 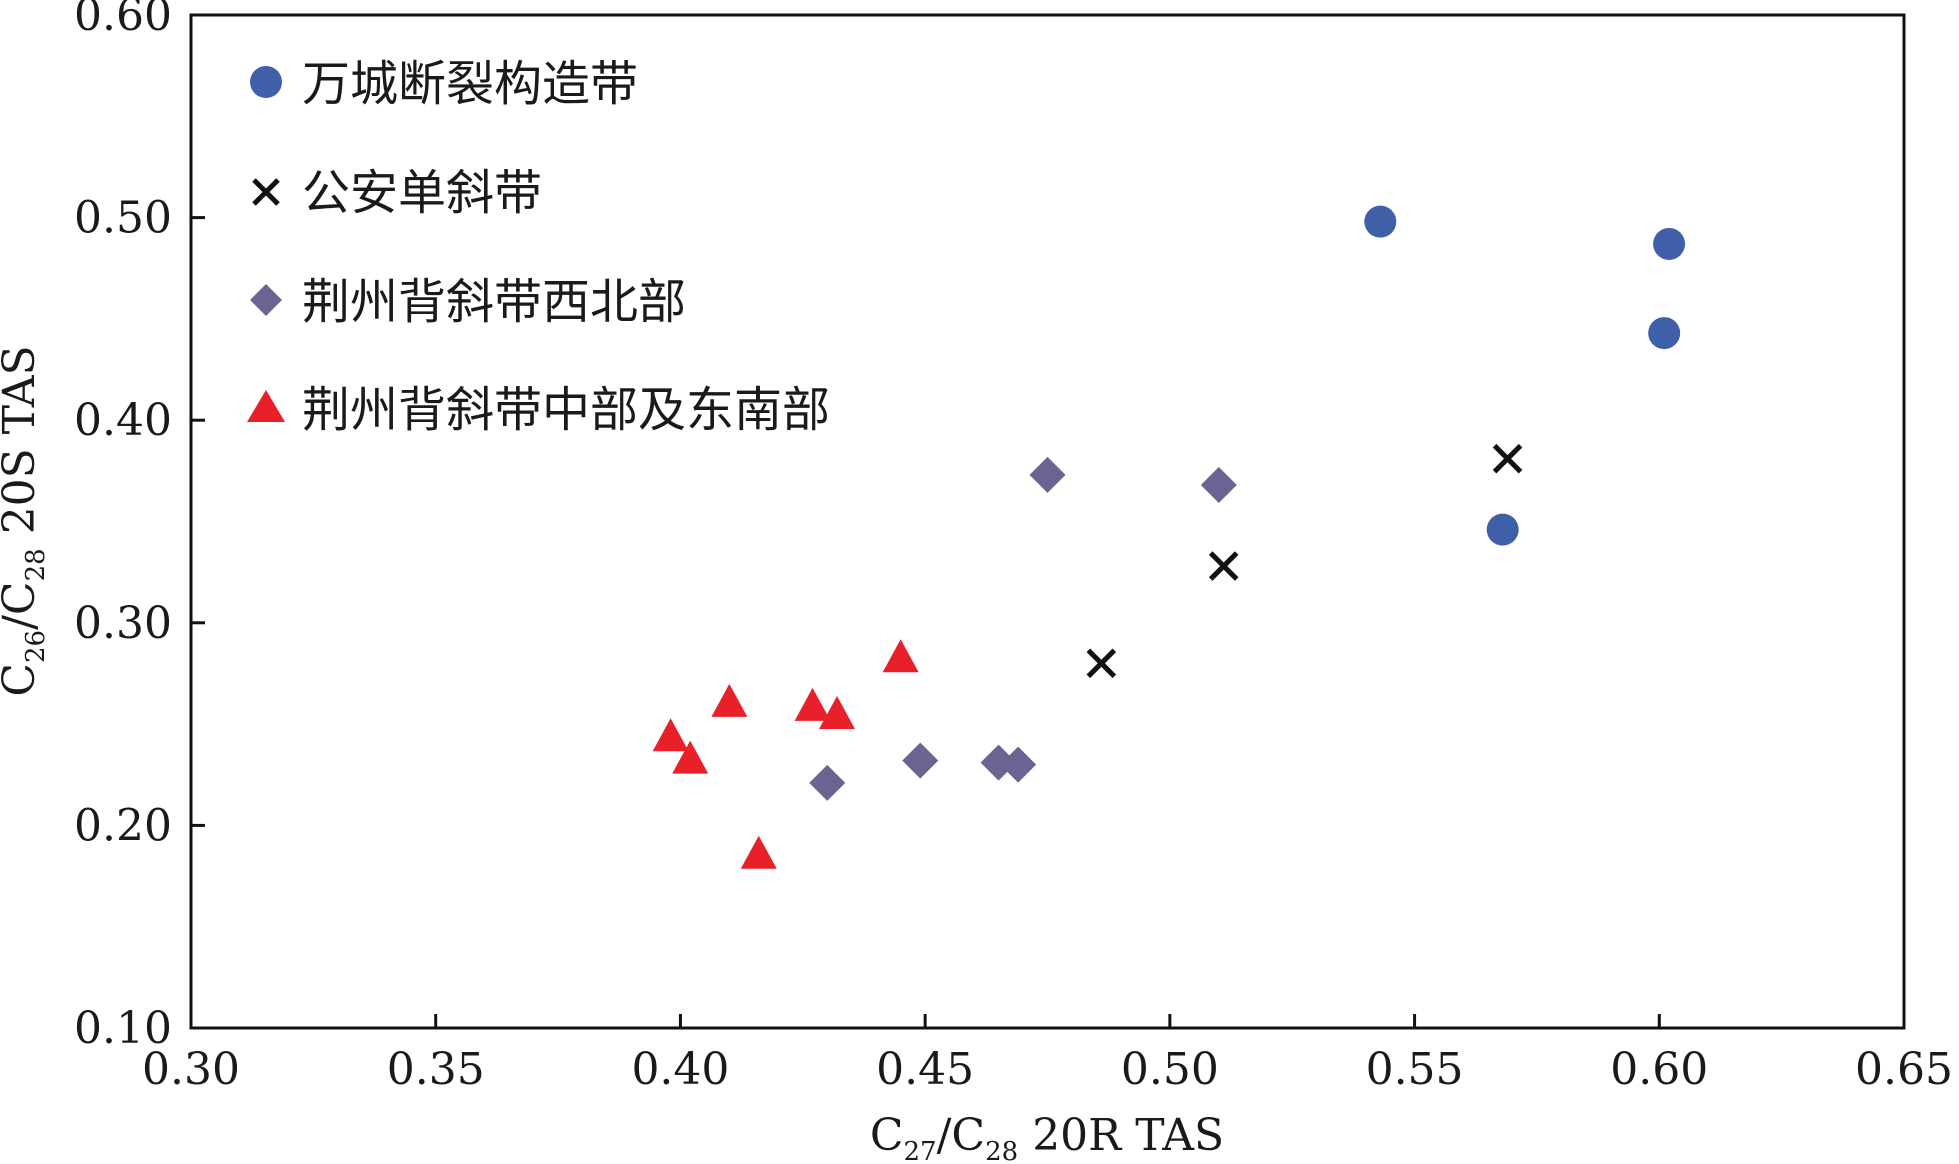 I want to click on x-tick-label: 0.60, so click(x=1659, y=1069).